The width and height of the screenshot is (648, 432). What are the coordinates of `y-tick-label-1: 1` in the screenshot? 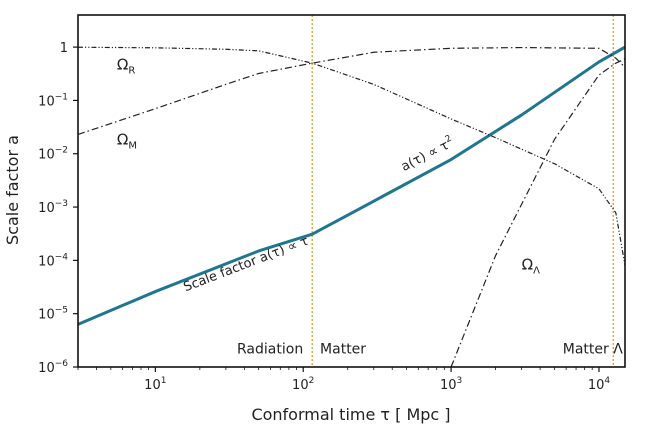 It's located at (64, 48).